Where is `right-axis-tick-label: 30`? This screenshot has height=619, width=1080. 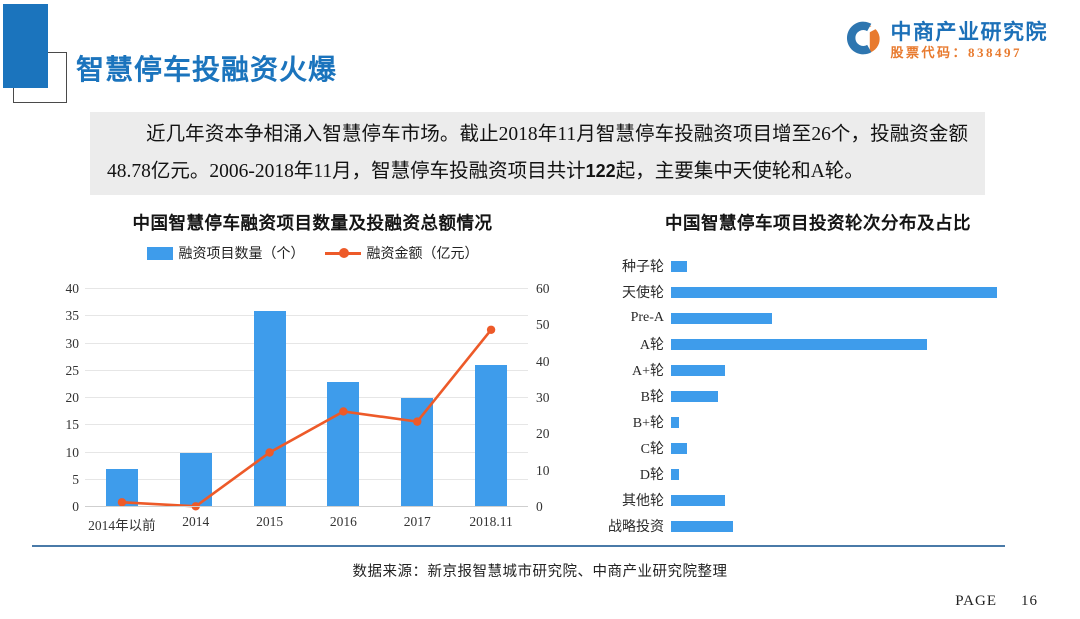
right-axis-tick-label: 30 is located at coordinates (543, 397).